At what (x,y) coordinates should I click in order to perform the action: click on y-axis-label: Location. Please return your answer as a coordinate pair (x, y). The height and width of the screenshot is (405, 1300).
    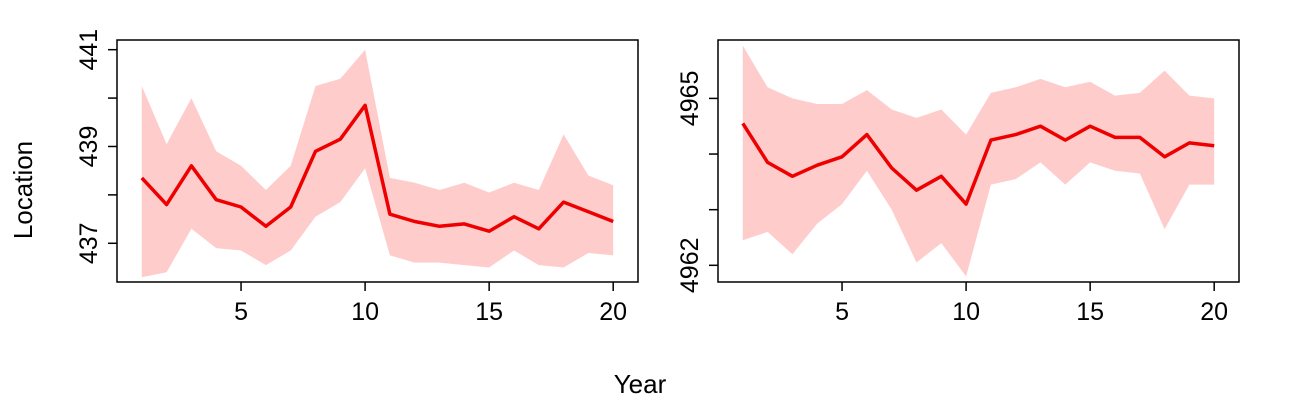
    Looking at the image, I should click on (23, 190).